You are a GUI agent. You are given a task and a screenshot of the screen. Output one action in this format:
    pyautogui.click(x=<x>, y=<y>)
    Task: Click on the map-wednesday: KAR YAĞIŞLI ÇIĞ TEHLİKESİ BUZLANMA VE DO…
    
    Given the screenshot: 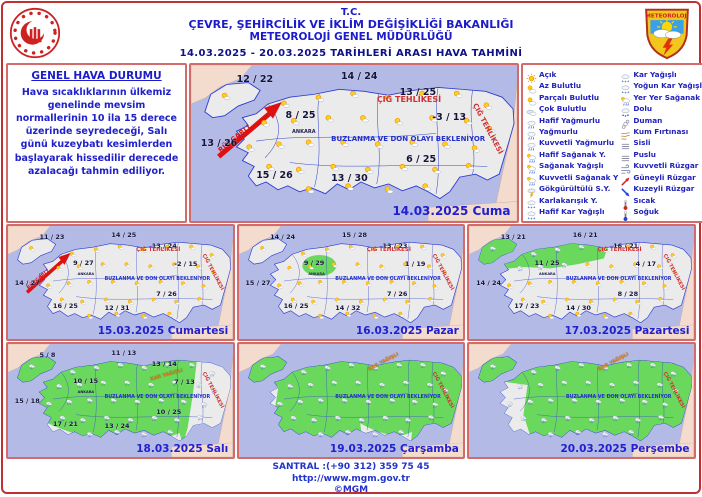 What is the action you would take?
    pyautogui.click(x=351, y=400)
    